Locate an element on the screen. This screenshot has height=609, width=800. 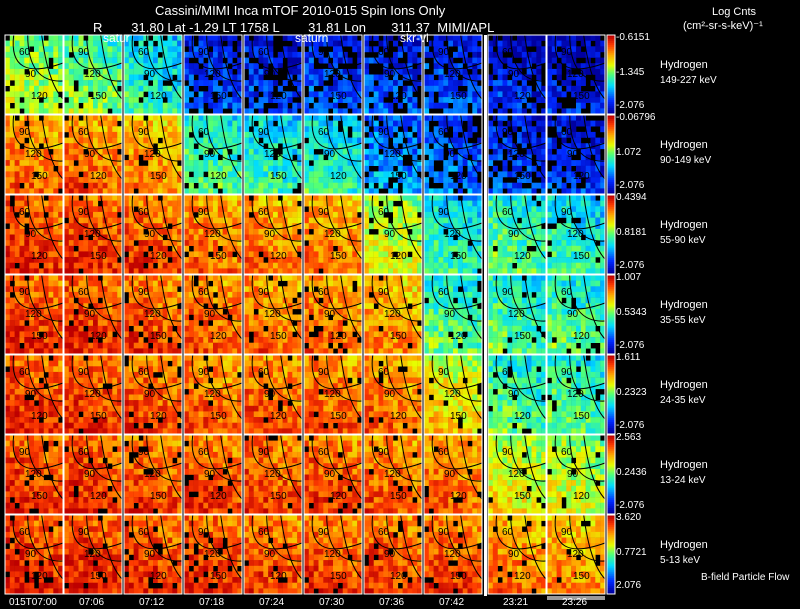
colorbar-segment is located at coordinates (611, 103).